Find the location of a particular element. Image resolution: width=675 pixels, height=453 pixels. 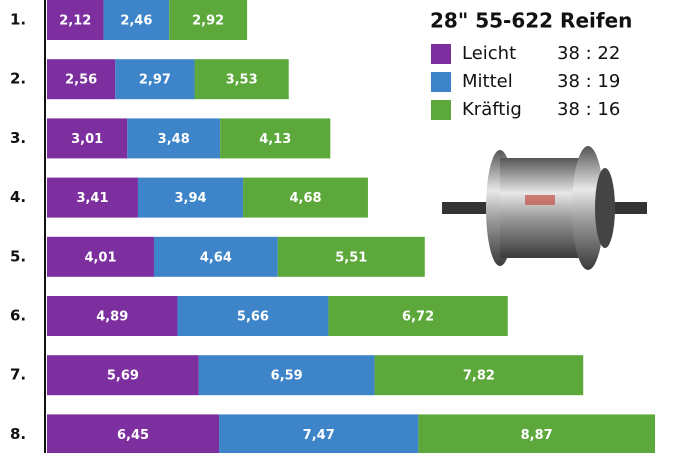

category-label: 4. is located at coordinates (18, 197).